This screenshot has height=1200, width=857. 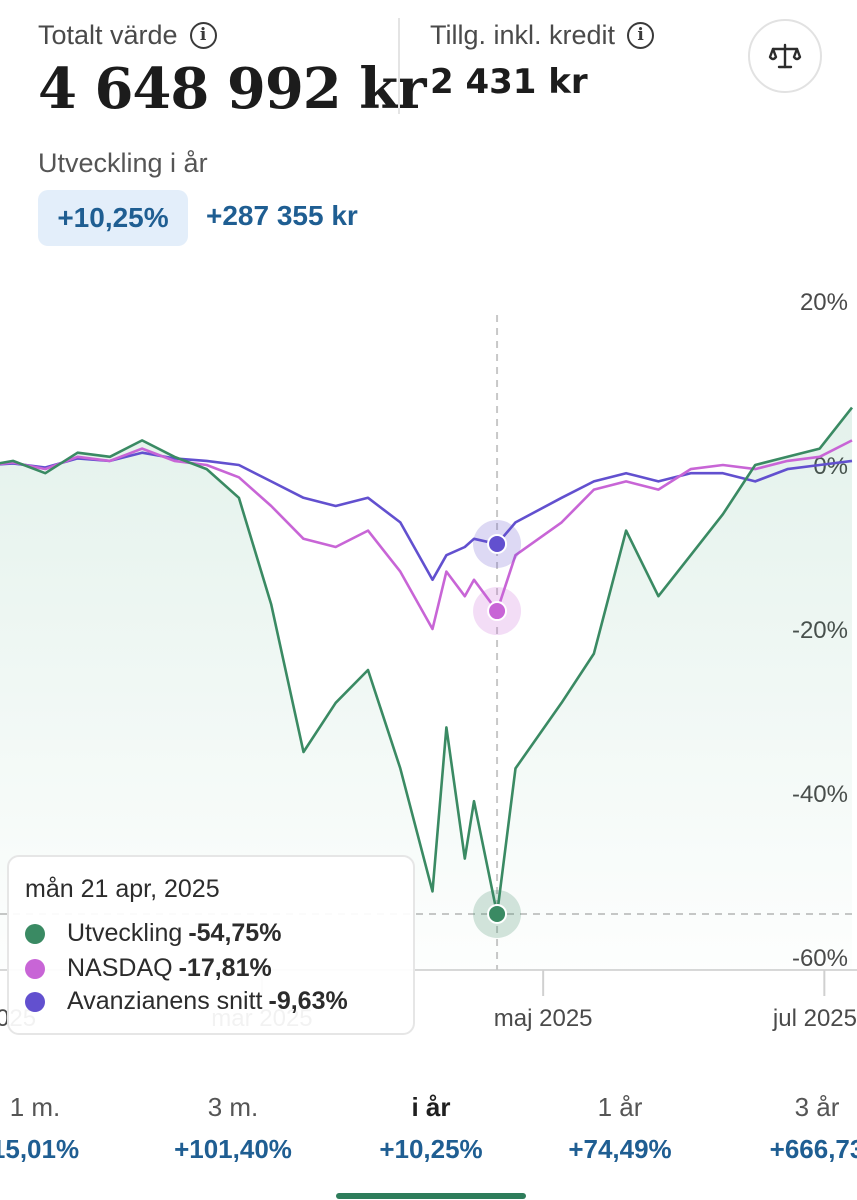 What do you see at coordinates (233, 1149) in the screenshot?
I see `period-value: +101,40%` at bounding box center [233, 1149].